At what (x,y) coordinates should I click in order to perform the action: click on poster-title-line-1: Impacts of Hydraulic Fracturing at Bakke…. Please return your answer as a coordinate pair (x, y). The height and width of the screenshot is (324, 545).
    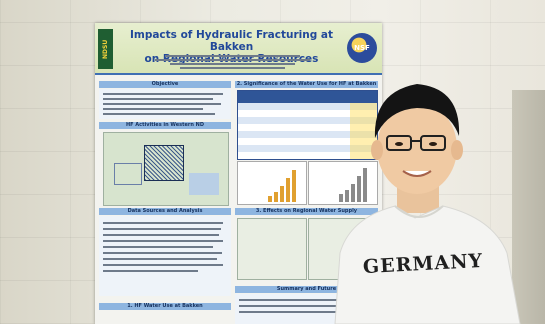
    Looking at the image, I should click on (231, 41).